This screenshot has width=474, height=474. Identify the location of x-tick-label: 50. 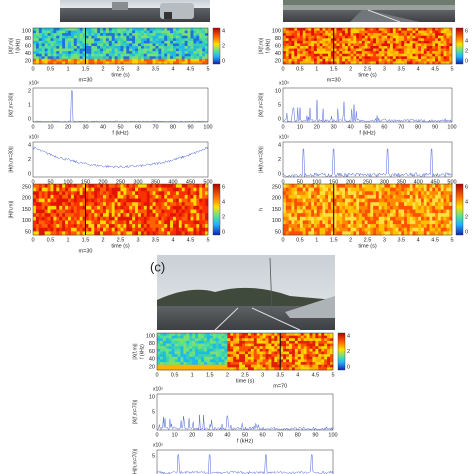
(367, 127).